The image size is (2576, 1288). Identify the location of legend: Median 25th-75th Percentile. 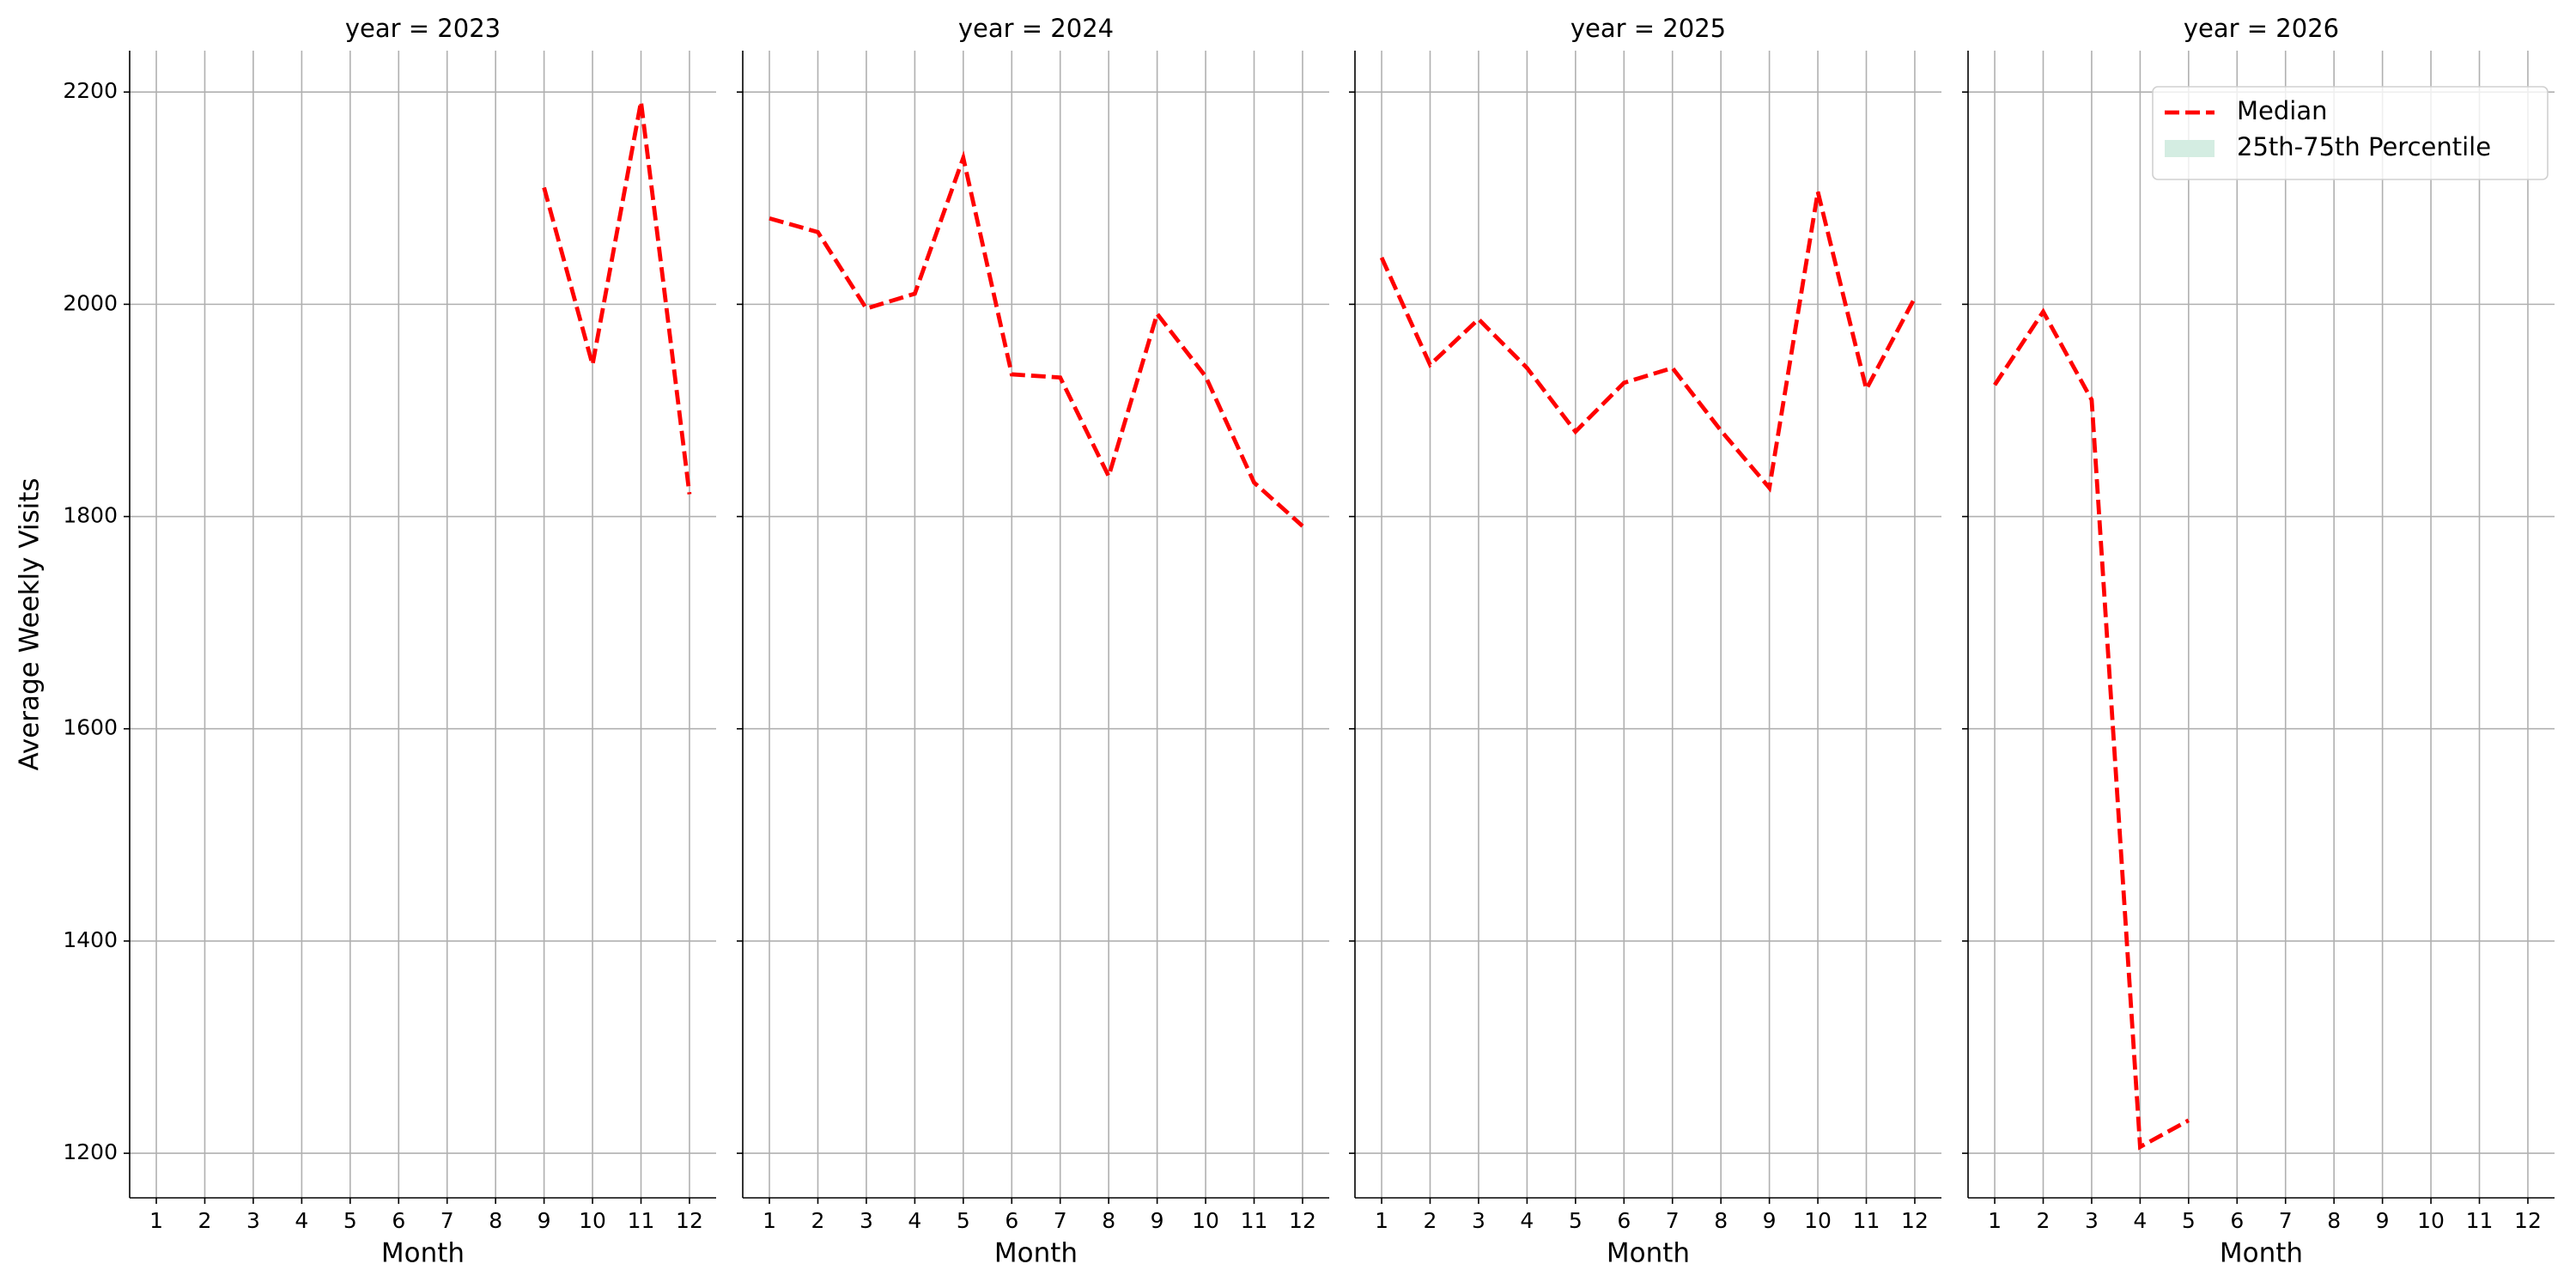
(2350, 133).